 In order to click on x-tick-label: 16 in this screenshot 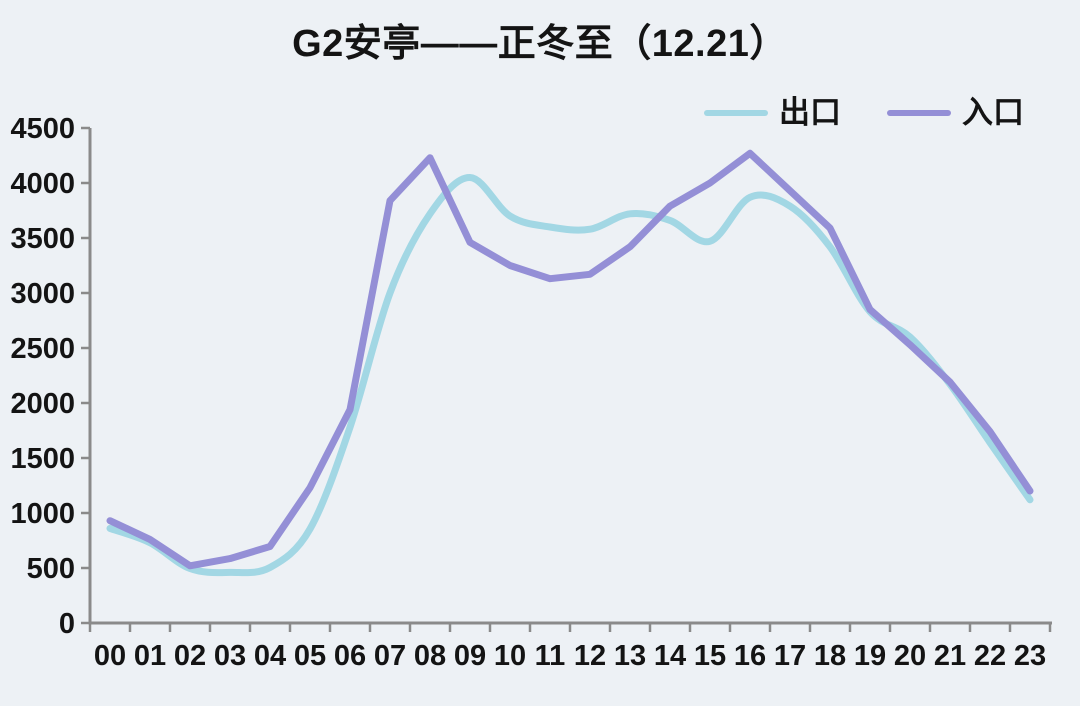, I will do `click(750, 656)`.